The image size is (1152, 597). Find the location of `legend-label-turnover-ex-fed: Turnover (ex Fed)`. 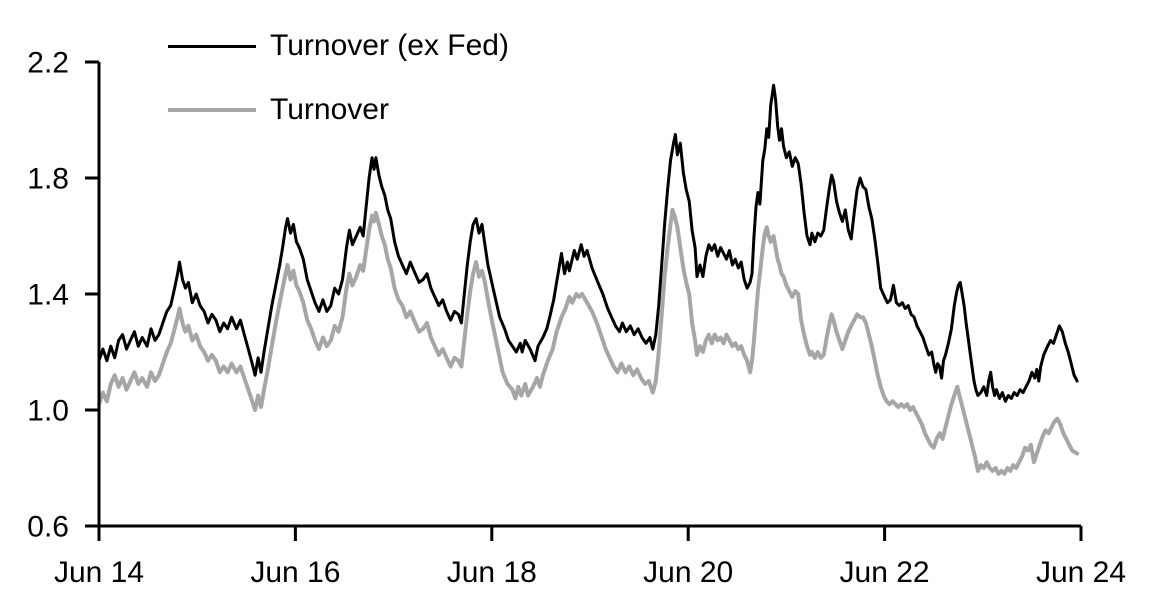

legend-label-turnover-ex-fed: Turnover (ex Fed) is located at coordinates (389, 45).